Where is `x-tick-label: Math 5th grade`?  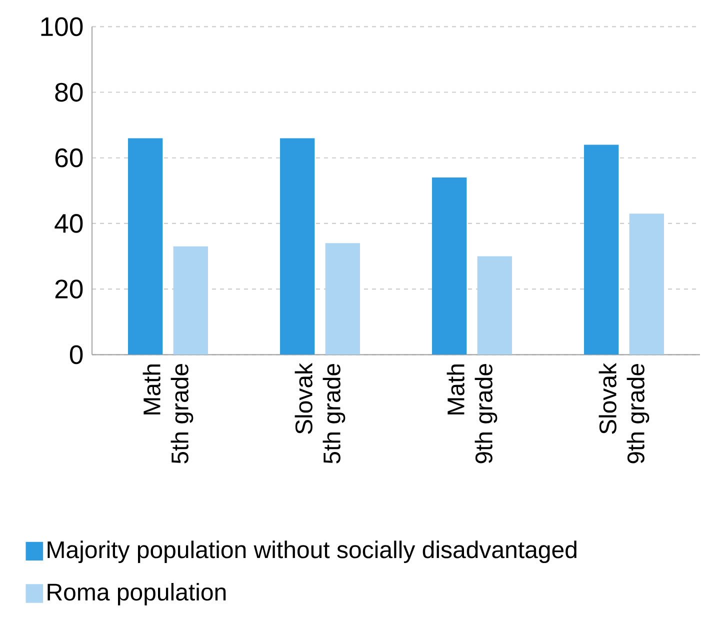 x-tick-label: Math 5th grade is located at coordinates (168, 414).